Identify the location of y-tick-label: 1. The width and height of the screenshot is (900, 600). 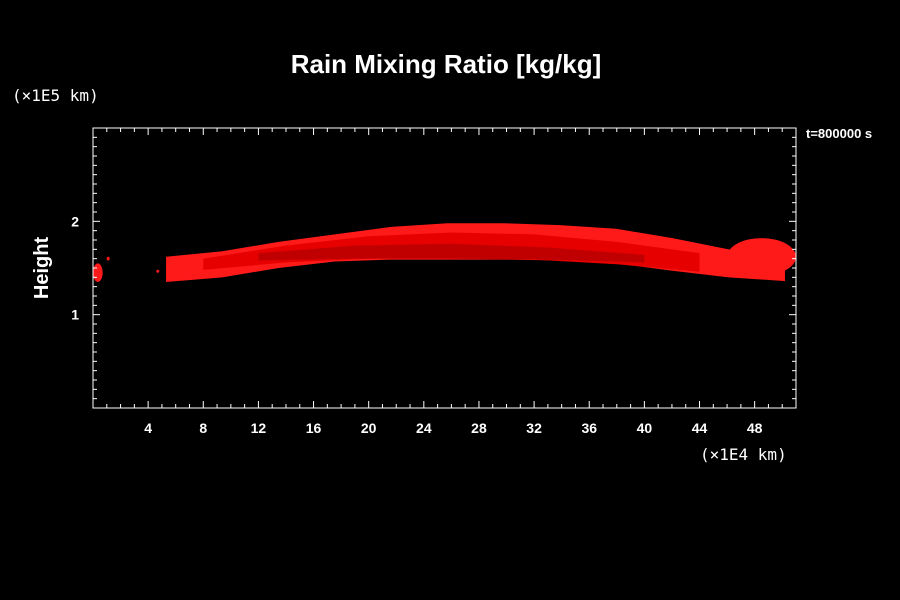
(75, 315).